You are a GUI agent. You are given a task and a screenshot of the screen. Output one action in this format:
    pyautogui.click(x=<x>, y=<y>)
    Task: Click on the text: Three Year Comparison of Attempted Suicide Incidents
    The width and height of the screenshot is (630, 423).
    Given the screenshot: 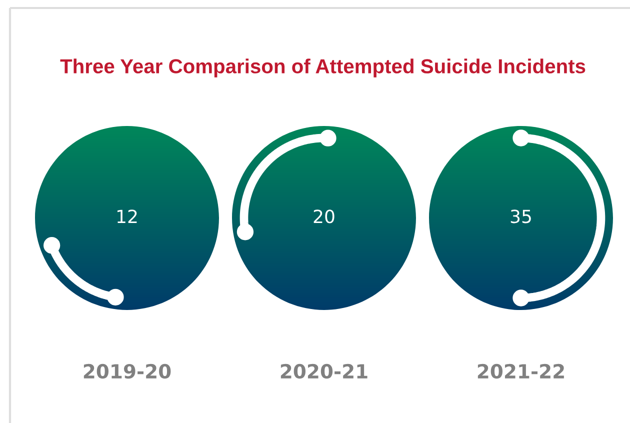 What is the action you would take?
    pyautogui.click(x=323, y=68)
    